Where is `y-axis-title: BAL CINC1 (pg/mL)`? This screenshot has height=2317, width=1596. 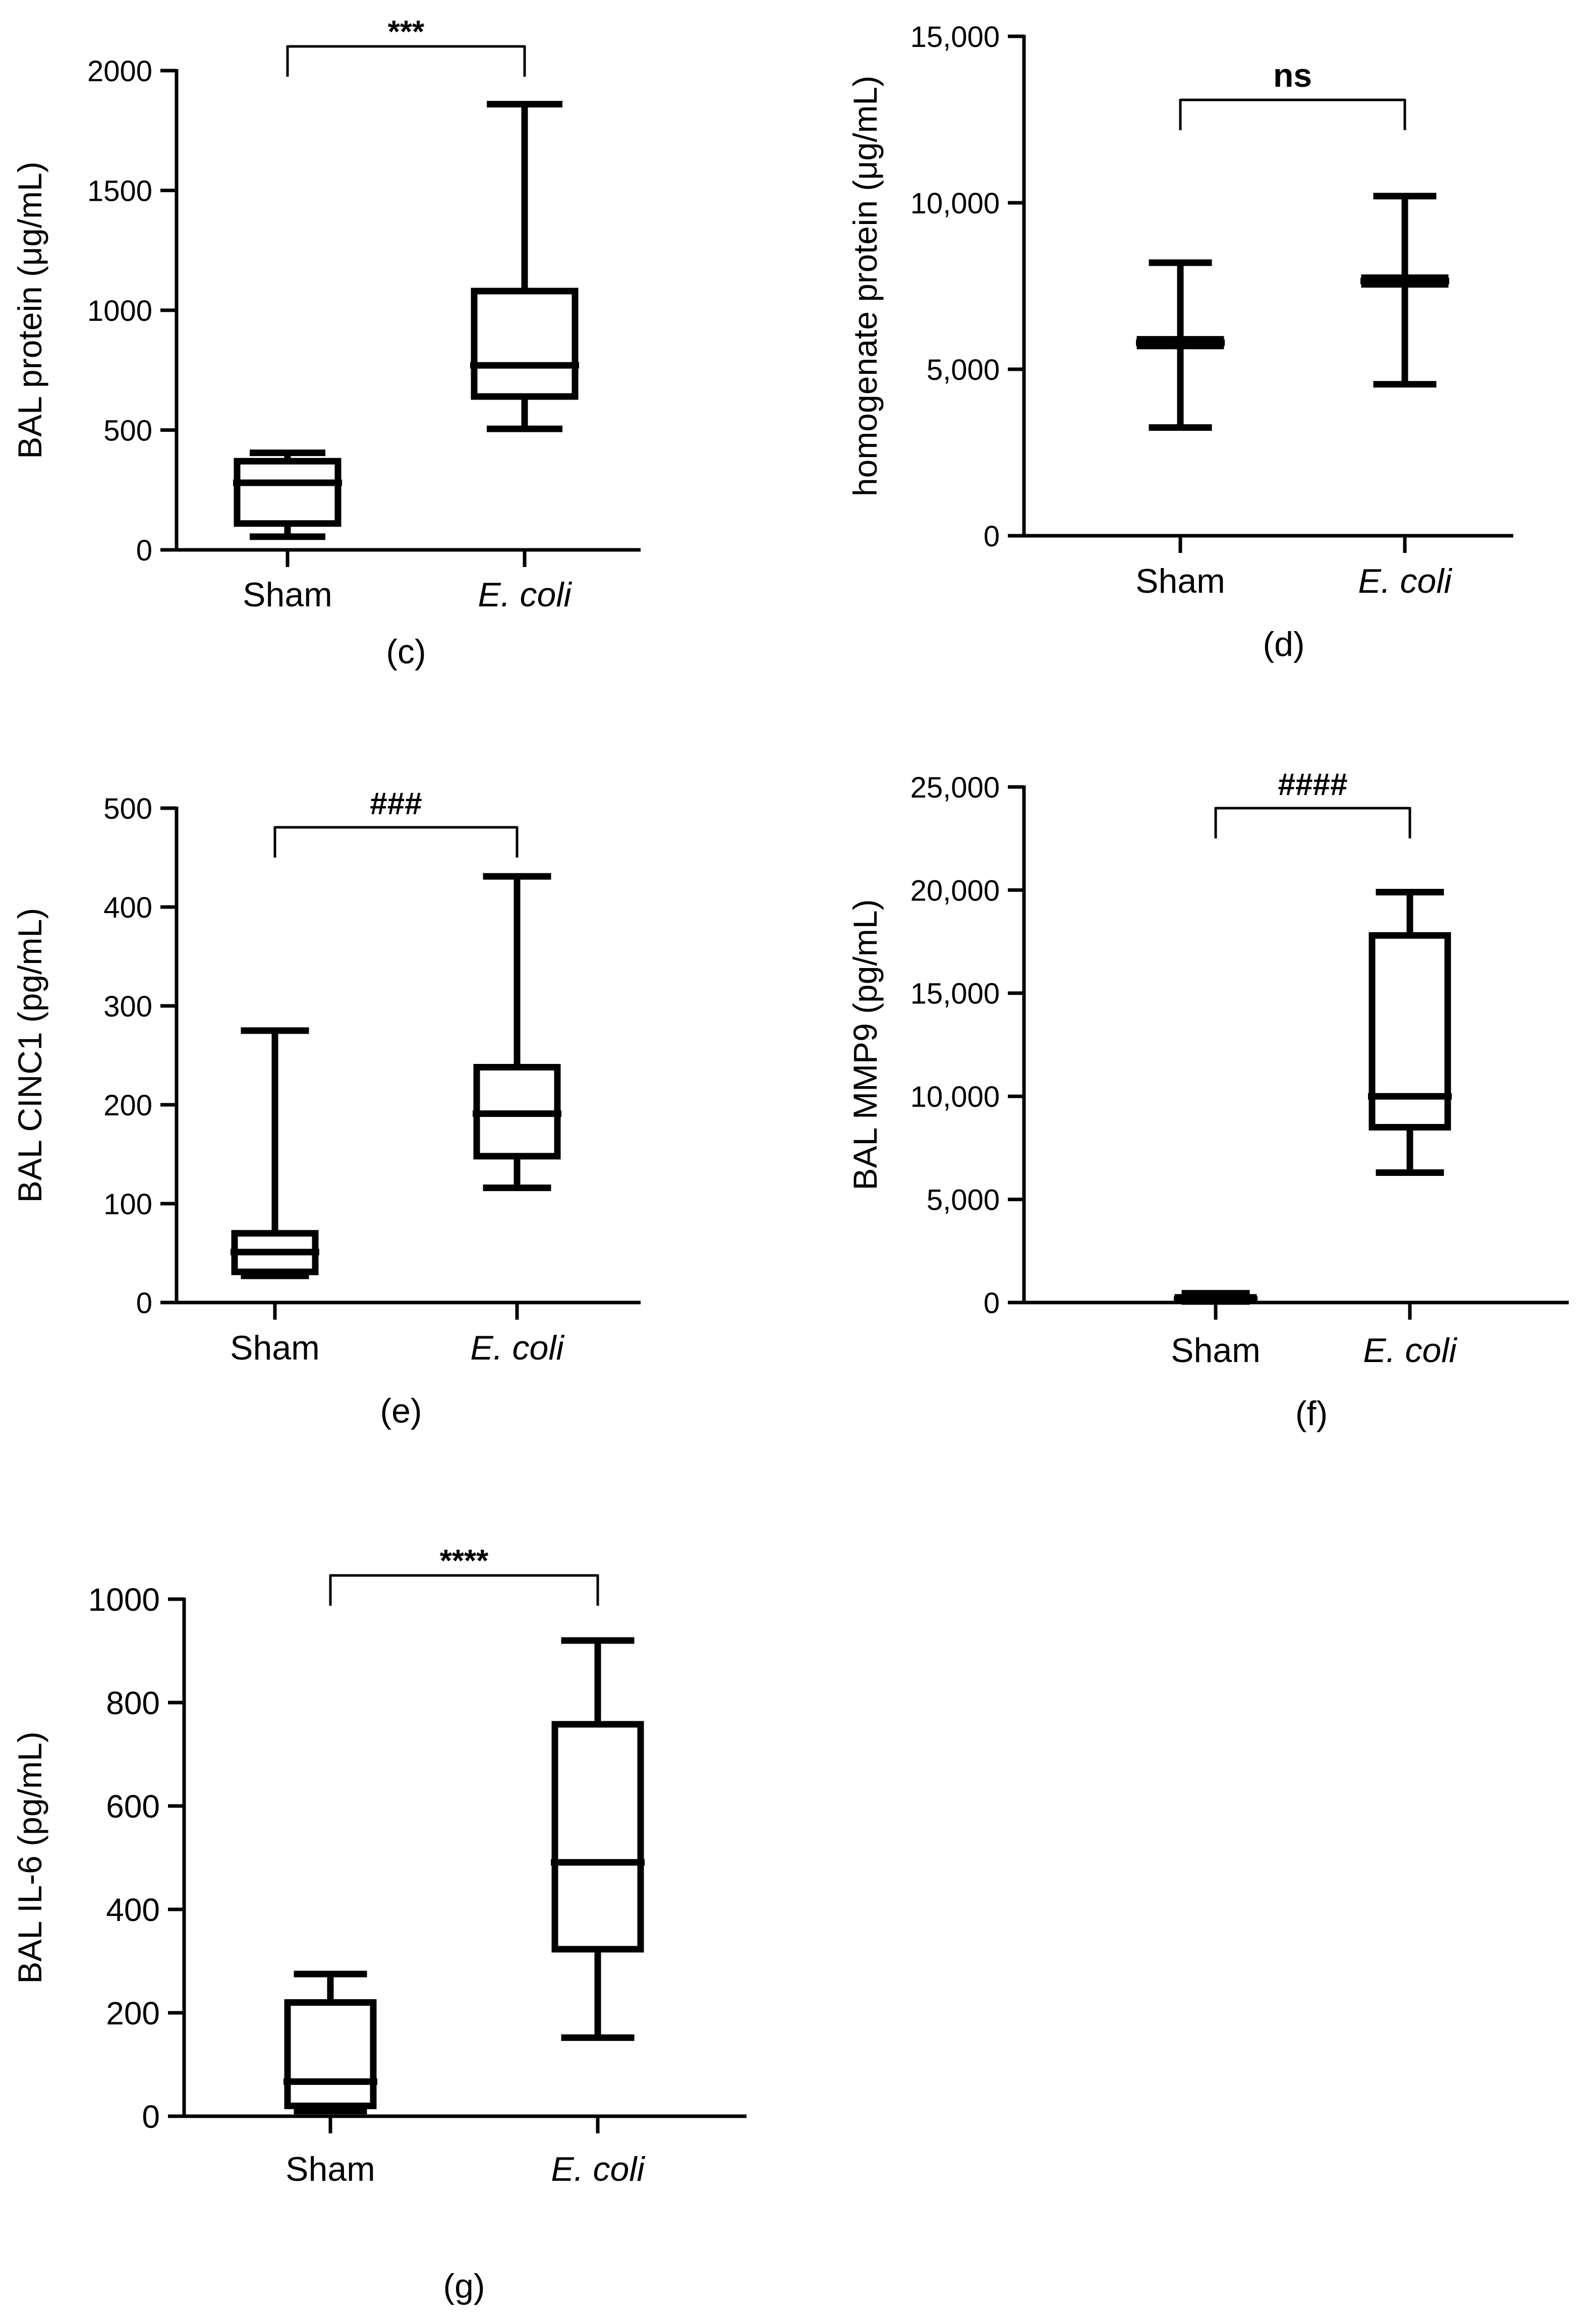 y-axis-title: BAL CINC1 (pg/mL) is located at coordinates (29, 1056).